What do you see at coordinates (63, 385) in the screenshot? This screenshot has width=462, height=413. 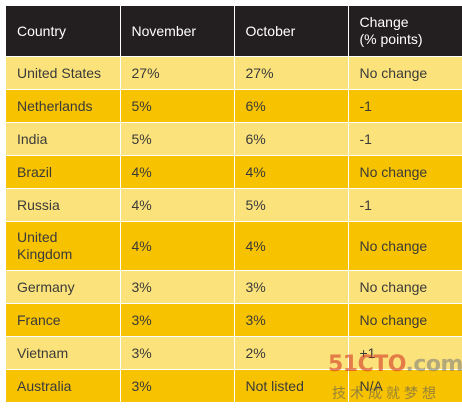 I see `cell-country: Australia` at bounding box center [63, 385].